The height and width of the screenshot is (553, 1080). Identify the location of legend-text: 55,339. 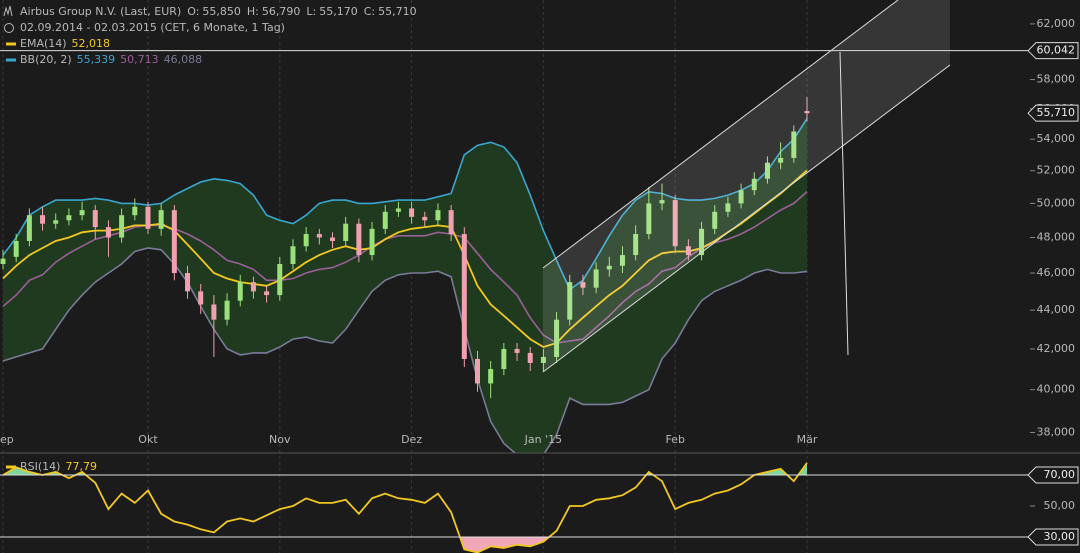
(96, 59).